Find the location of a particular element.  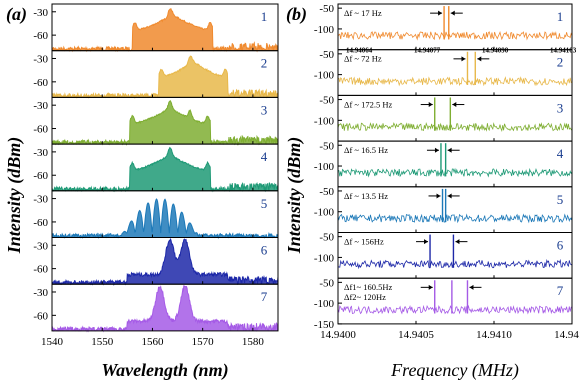

subplot-index: 7 is located at coordinates (560, 290).